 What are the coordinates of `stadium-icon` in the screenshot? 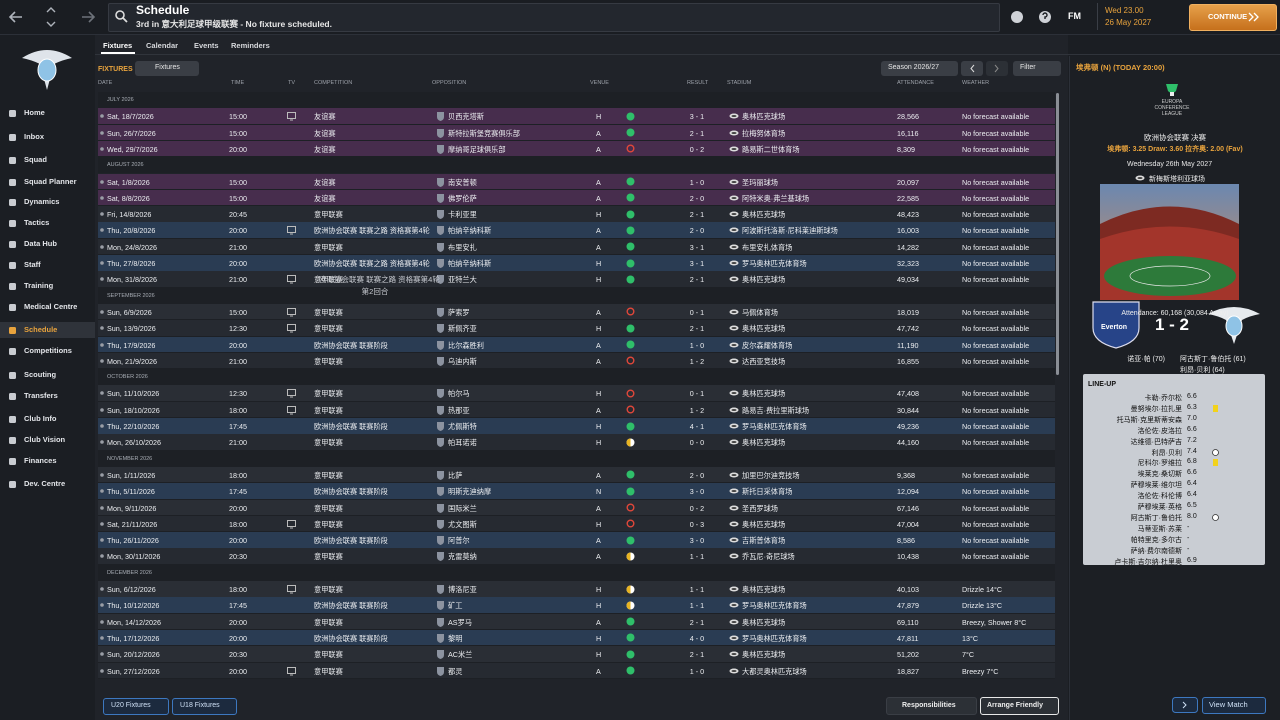 It's located at (734, 670).